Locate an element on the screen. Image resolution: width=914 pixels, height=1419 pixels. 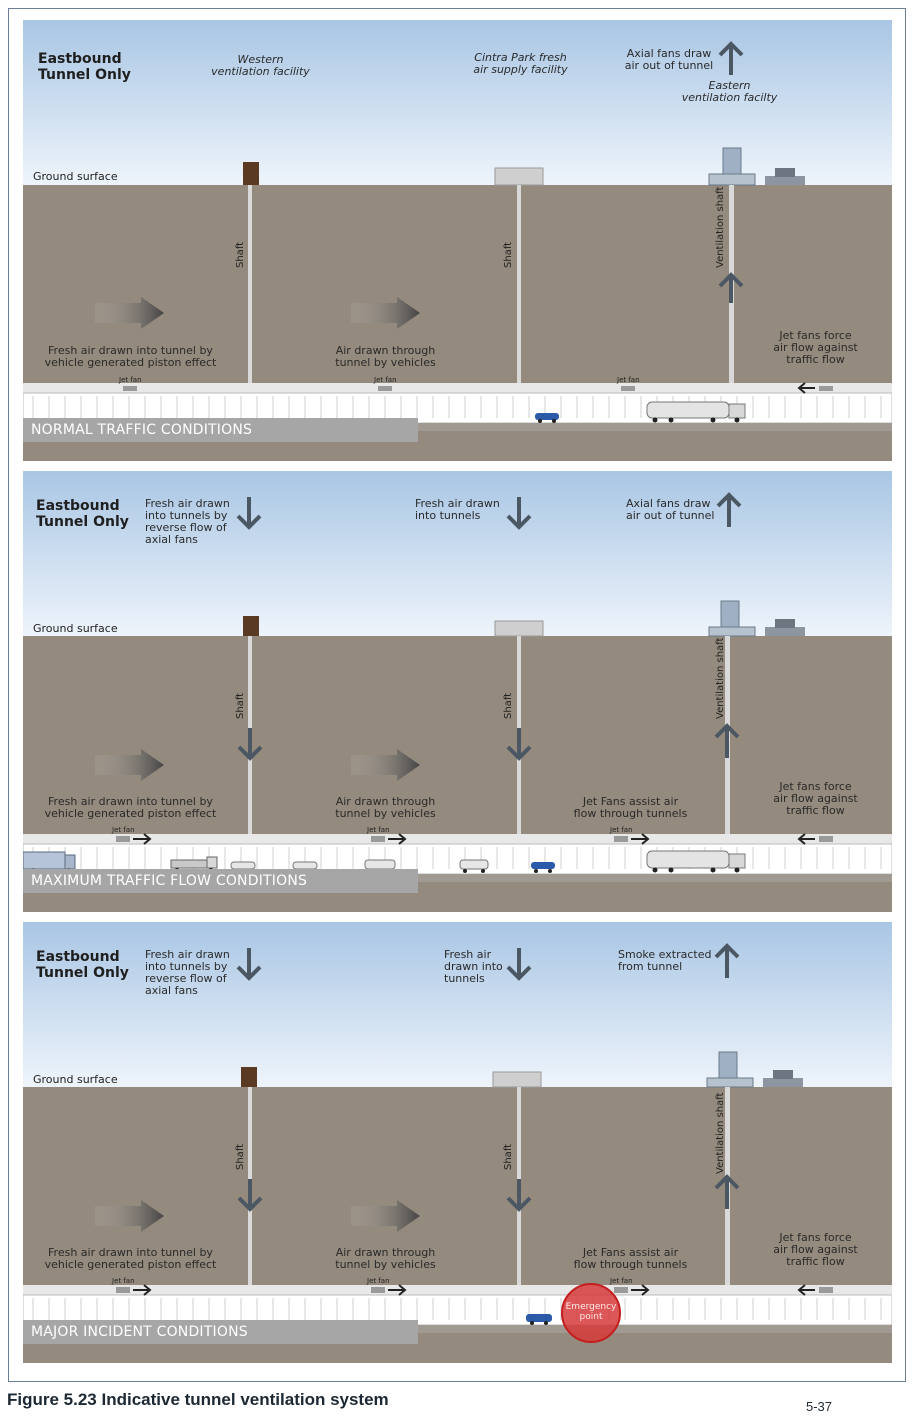
condition-label: NORMAL TRAFFIC CONDITIONS is located at coordinates (142, 430).